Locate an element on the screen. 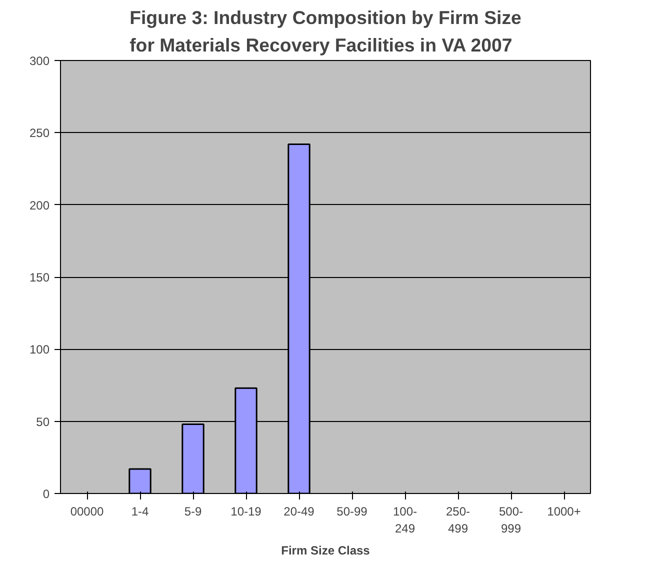 Image resolution: width=645 pixels, height=565 pixels. x-tick-label: 250-499 is located at coordinates (458, 520).